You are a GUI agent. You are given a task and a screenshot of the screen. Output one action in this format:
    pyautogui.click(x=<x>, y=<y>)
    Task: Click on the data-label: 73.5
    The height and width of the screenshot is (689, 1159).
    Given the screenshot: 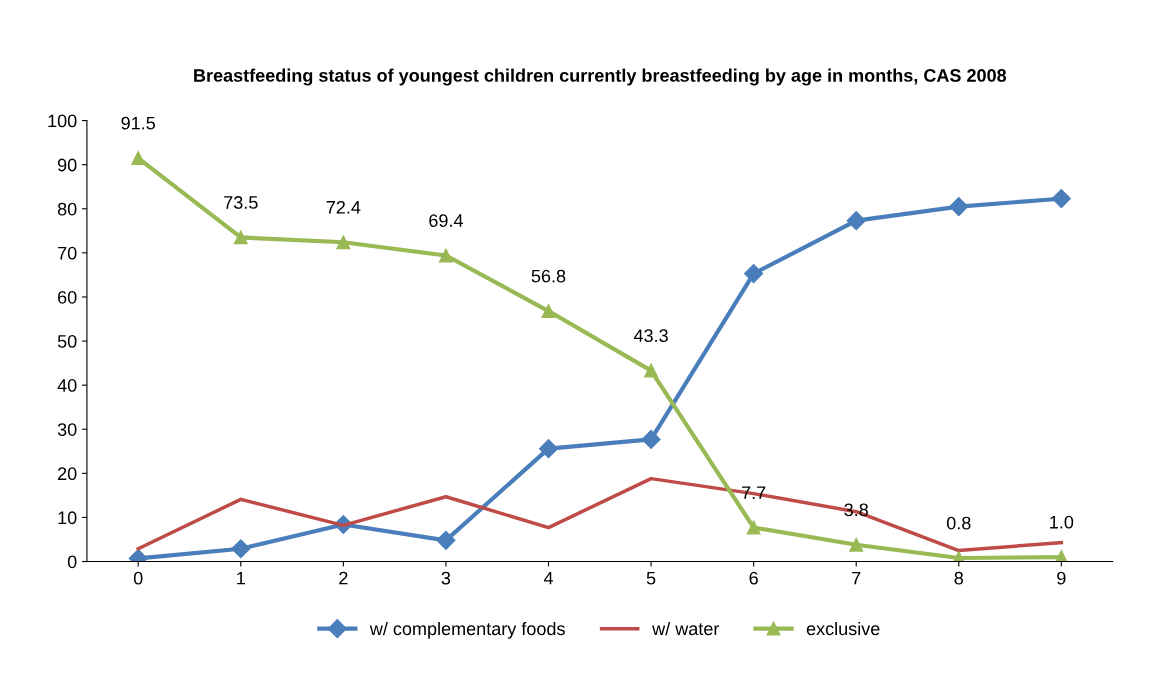 What is the action you would take?
    pyautogui.click(x=241, y=202)
    